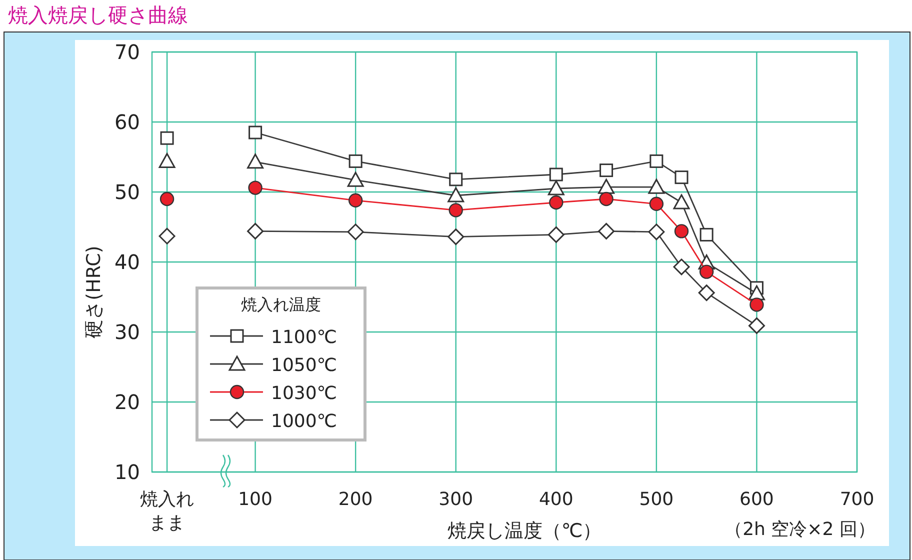  Describe the element at coordinates (456, 499) in the screenshot. I see `x-tick-label: 300` at that location.